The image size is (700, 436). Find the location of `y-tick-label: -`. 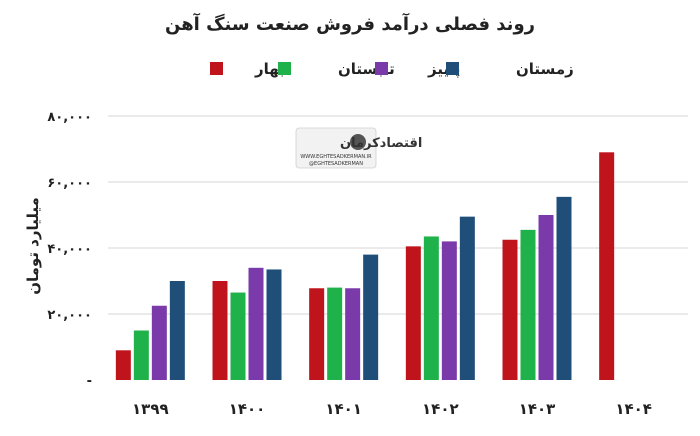

y-tick-label: - is located at coordinates (89, 381).